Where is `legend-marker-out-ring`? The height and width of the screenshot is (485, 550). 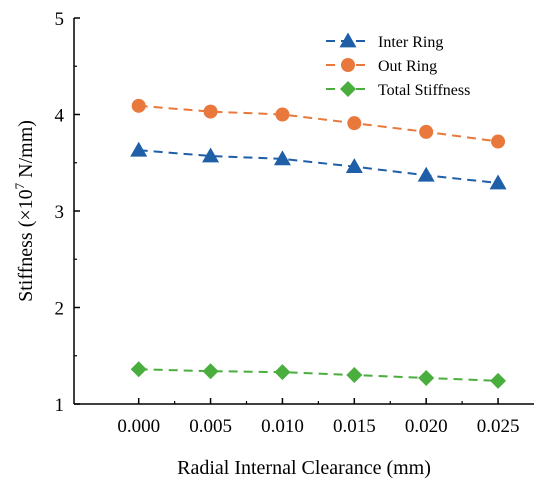 legend-marker-out-ring is located at coordinates (348, 65).